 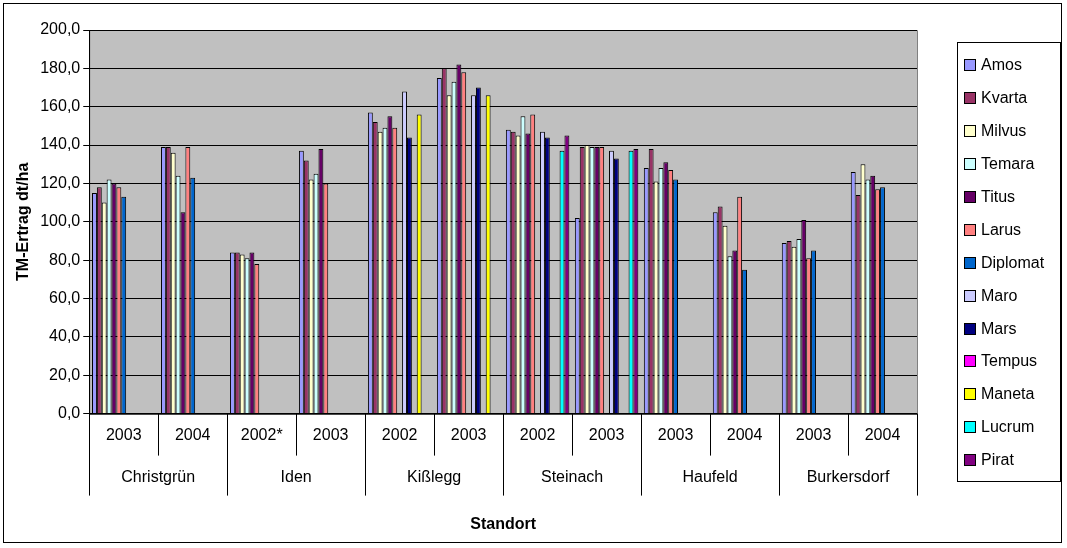 What do you see at coordinates (60, 29) in the screenshot?
I see `y-tick-label: 200,0` at bounding box center [60, 29].